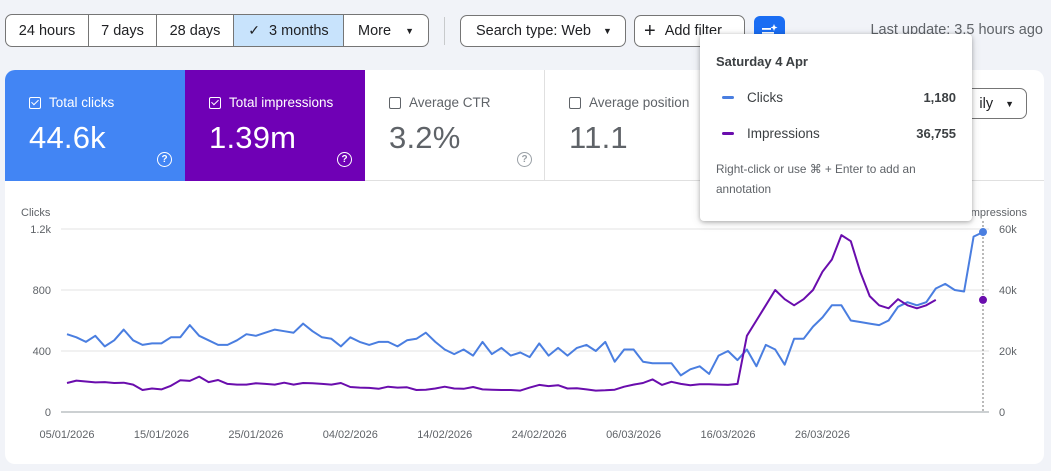  What do you see at coordinates (762, 61) in the screenshot?
I see `tooltip-date: Saturday 4 Apr` at bounding box center [762, 61].